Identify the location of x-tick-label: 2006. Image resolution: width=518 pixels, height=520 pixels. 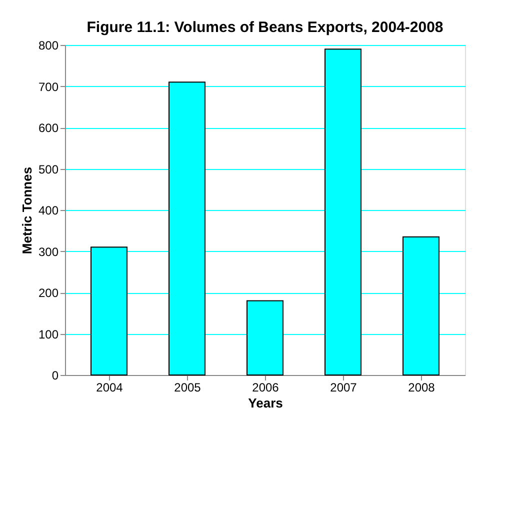
(266, 387).